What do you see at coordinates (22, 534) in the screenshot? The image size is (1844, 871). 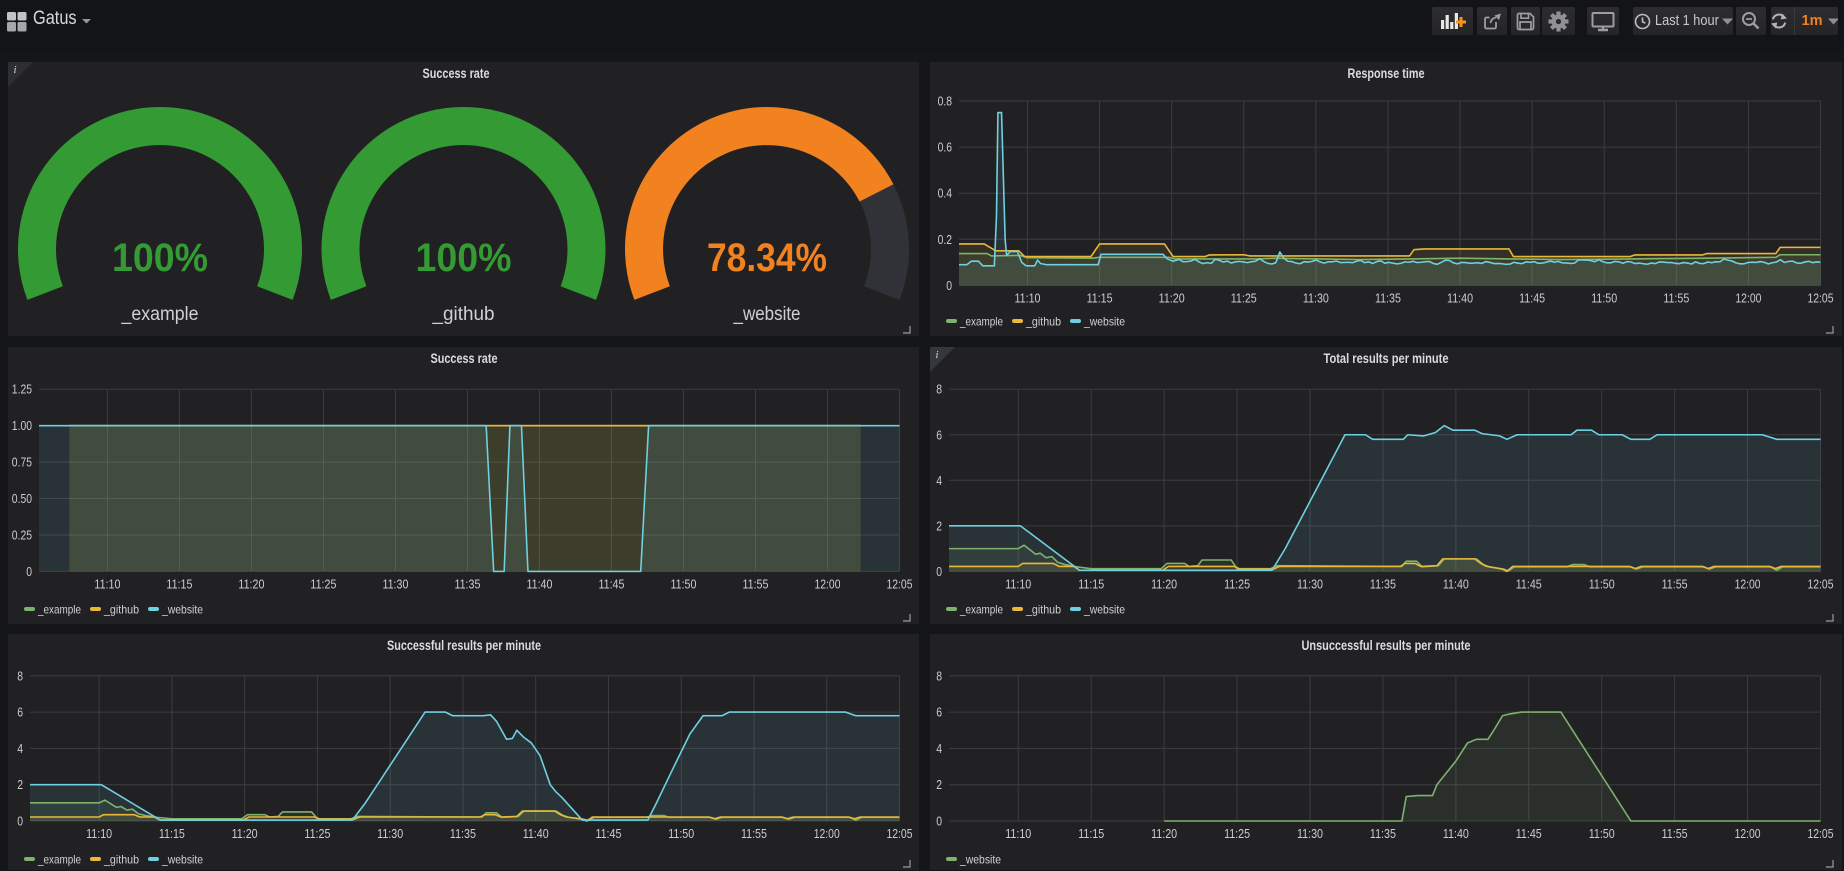 I see `svg-text: 0.25` at bounding box center [22, 534].